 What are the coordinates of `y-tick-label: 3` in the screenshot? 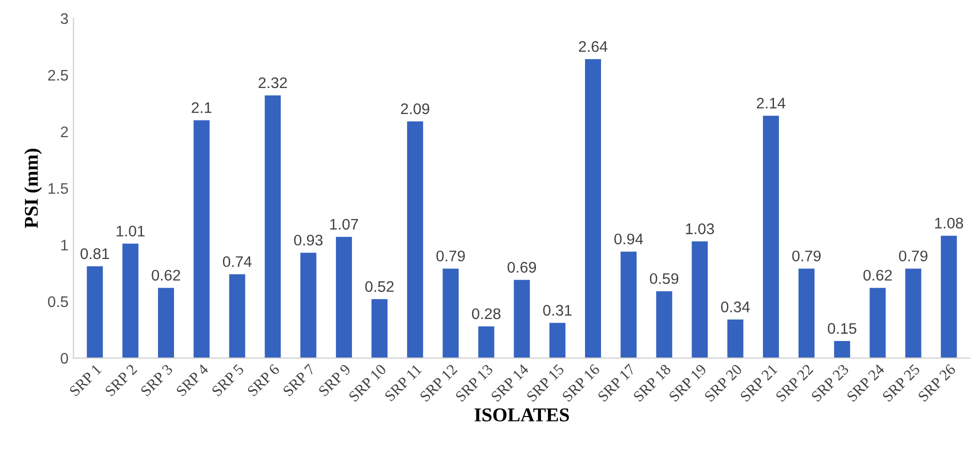 It's located at (64, 18).